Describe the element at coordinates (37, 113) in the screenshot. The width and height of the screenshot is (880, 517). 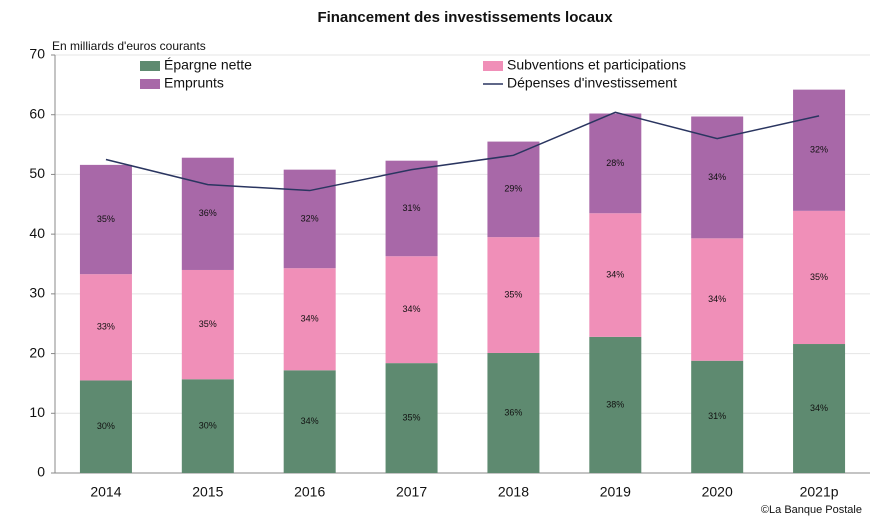
I see `y-tick-label: 60` at that location.